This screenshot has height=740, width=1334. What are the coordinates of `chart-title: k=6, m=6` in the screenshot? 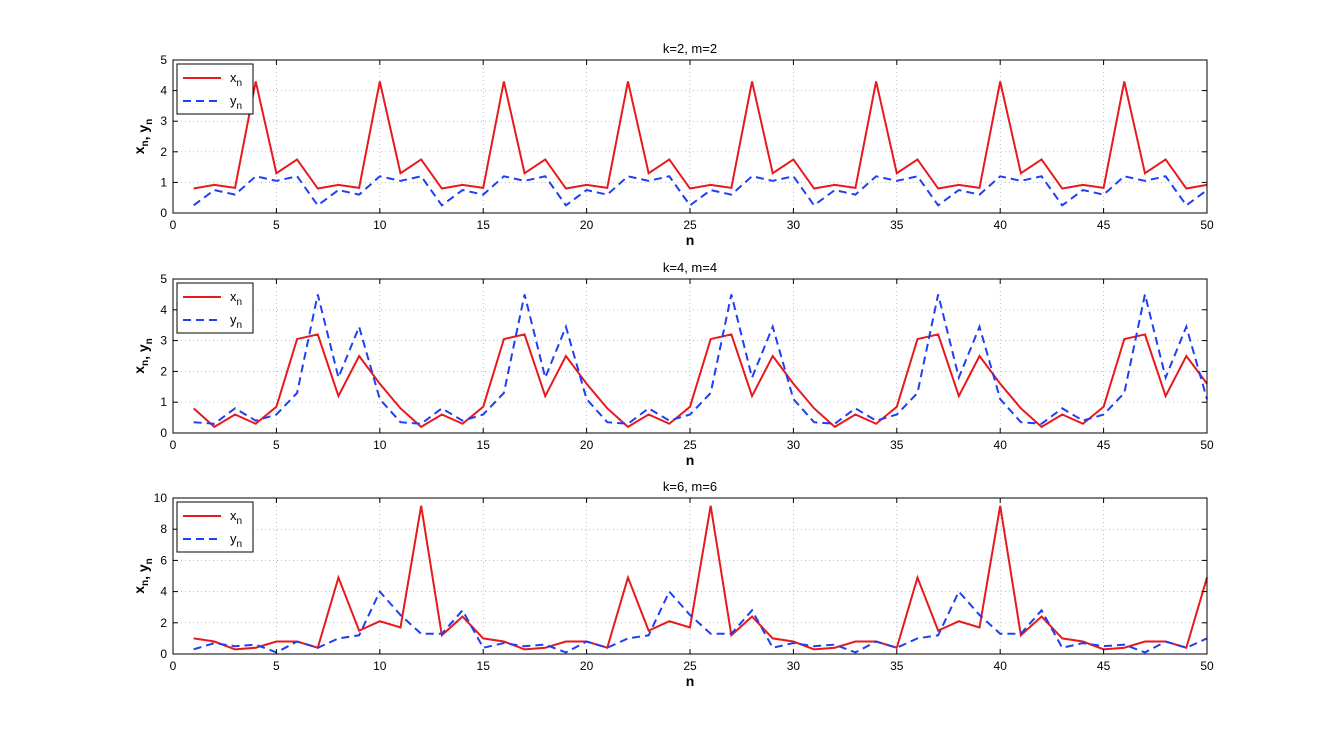 It's located at (690, 486).